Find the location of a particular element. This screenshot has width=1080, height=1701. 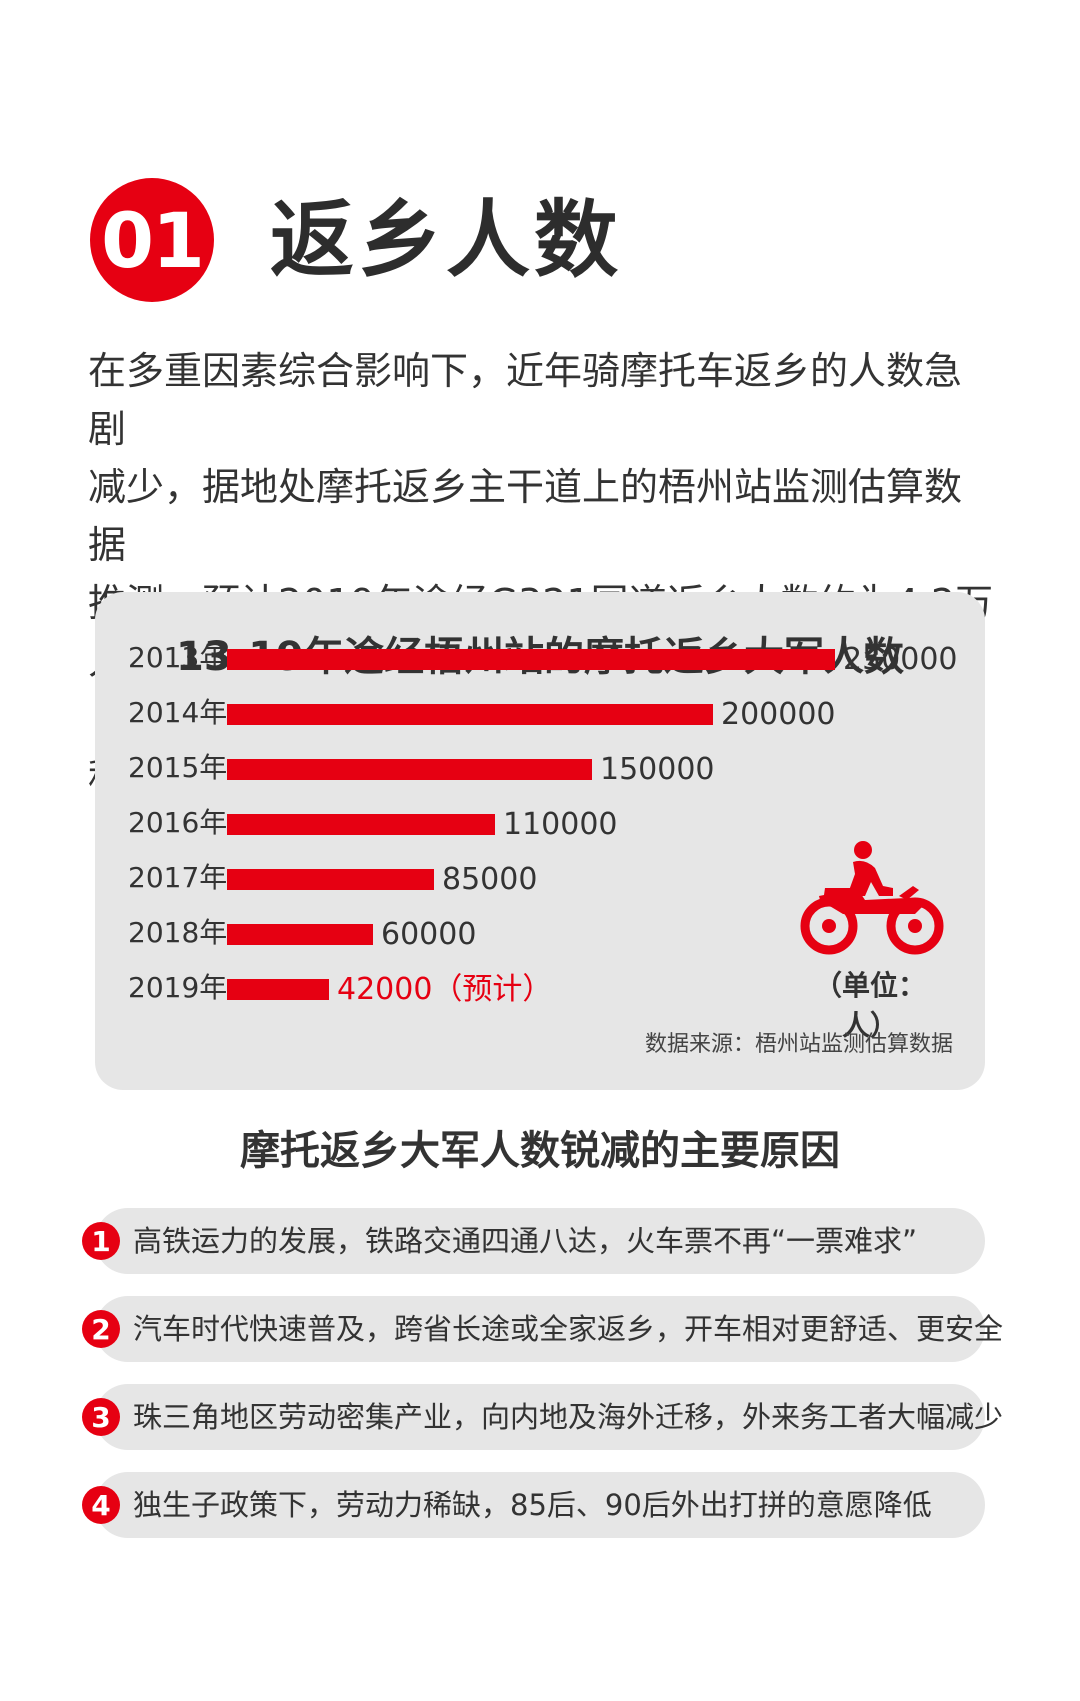

section-number-badge: 01 is located at coordinates (152, 240).